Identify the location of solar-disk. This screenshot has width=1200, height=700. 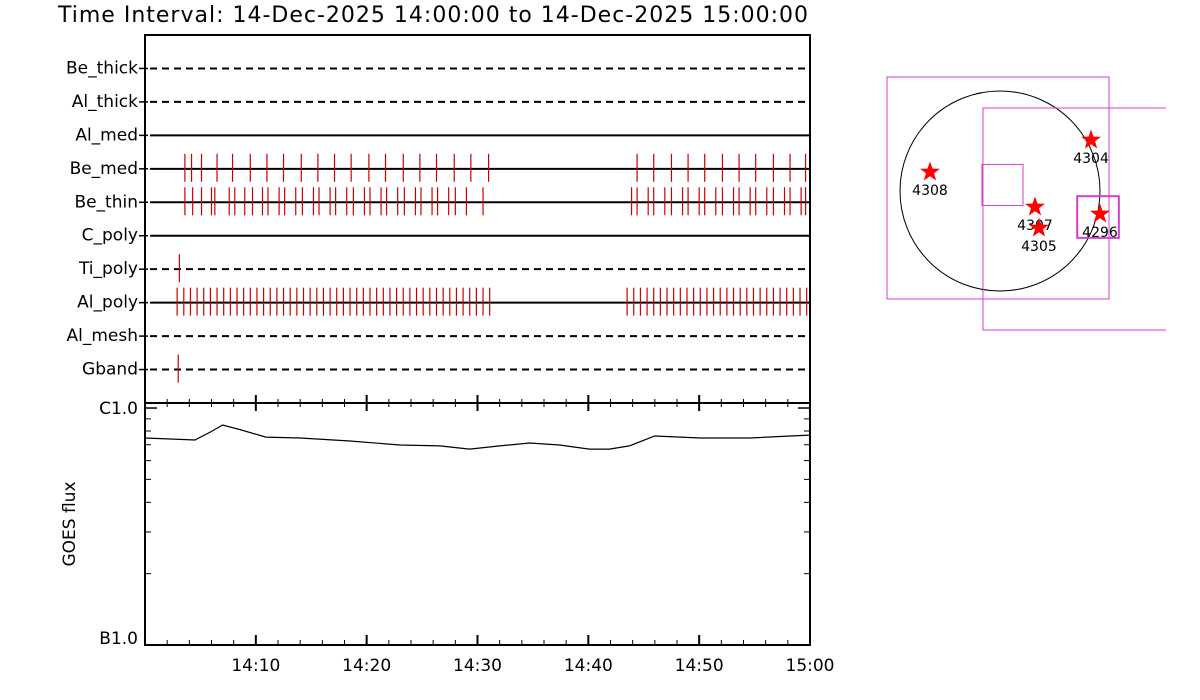
(1000, 191).